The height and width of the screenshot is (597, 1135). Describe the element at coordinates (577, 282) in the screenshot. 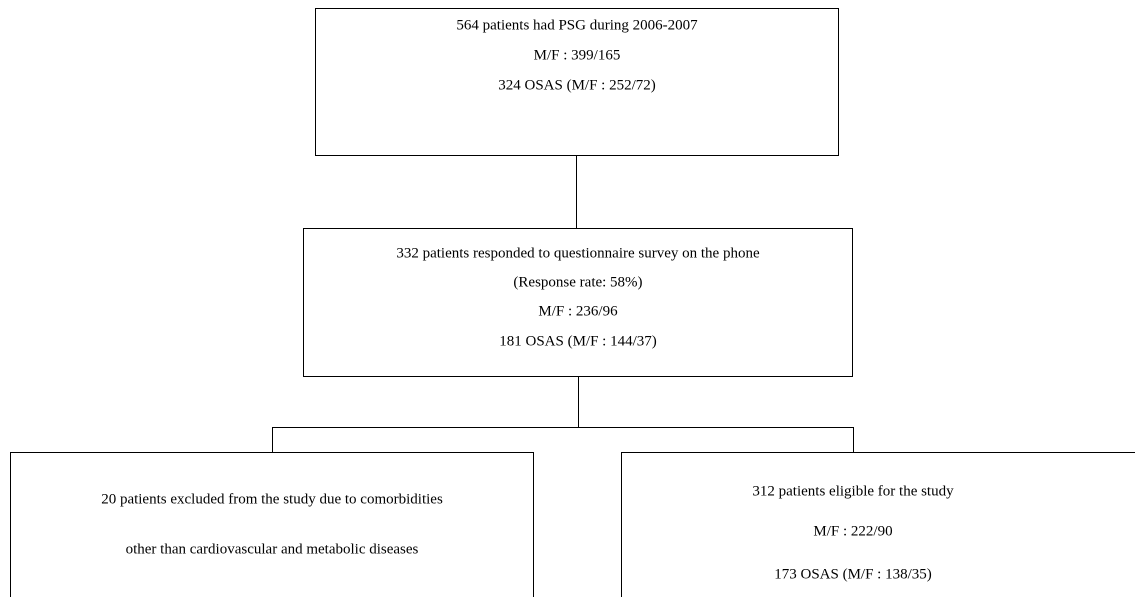

I see `node-text: (Response rate: 58%)` at that location.